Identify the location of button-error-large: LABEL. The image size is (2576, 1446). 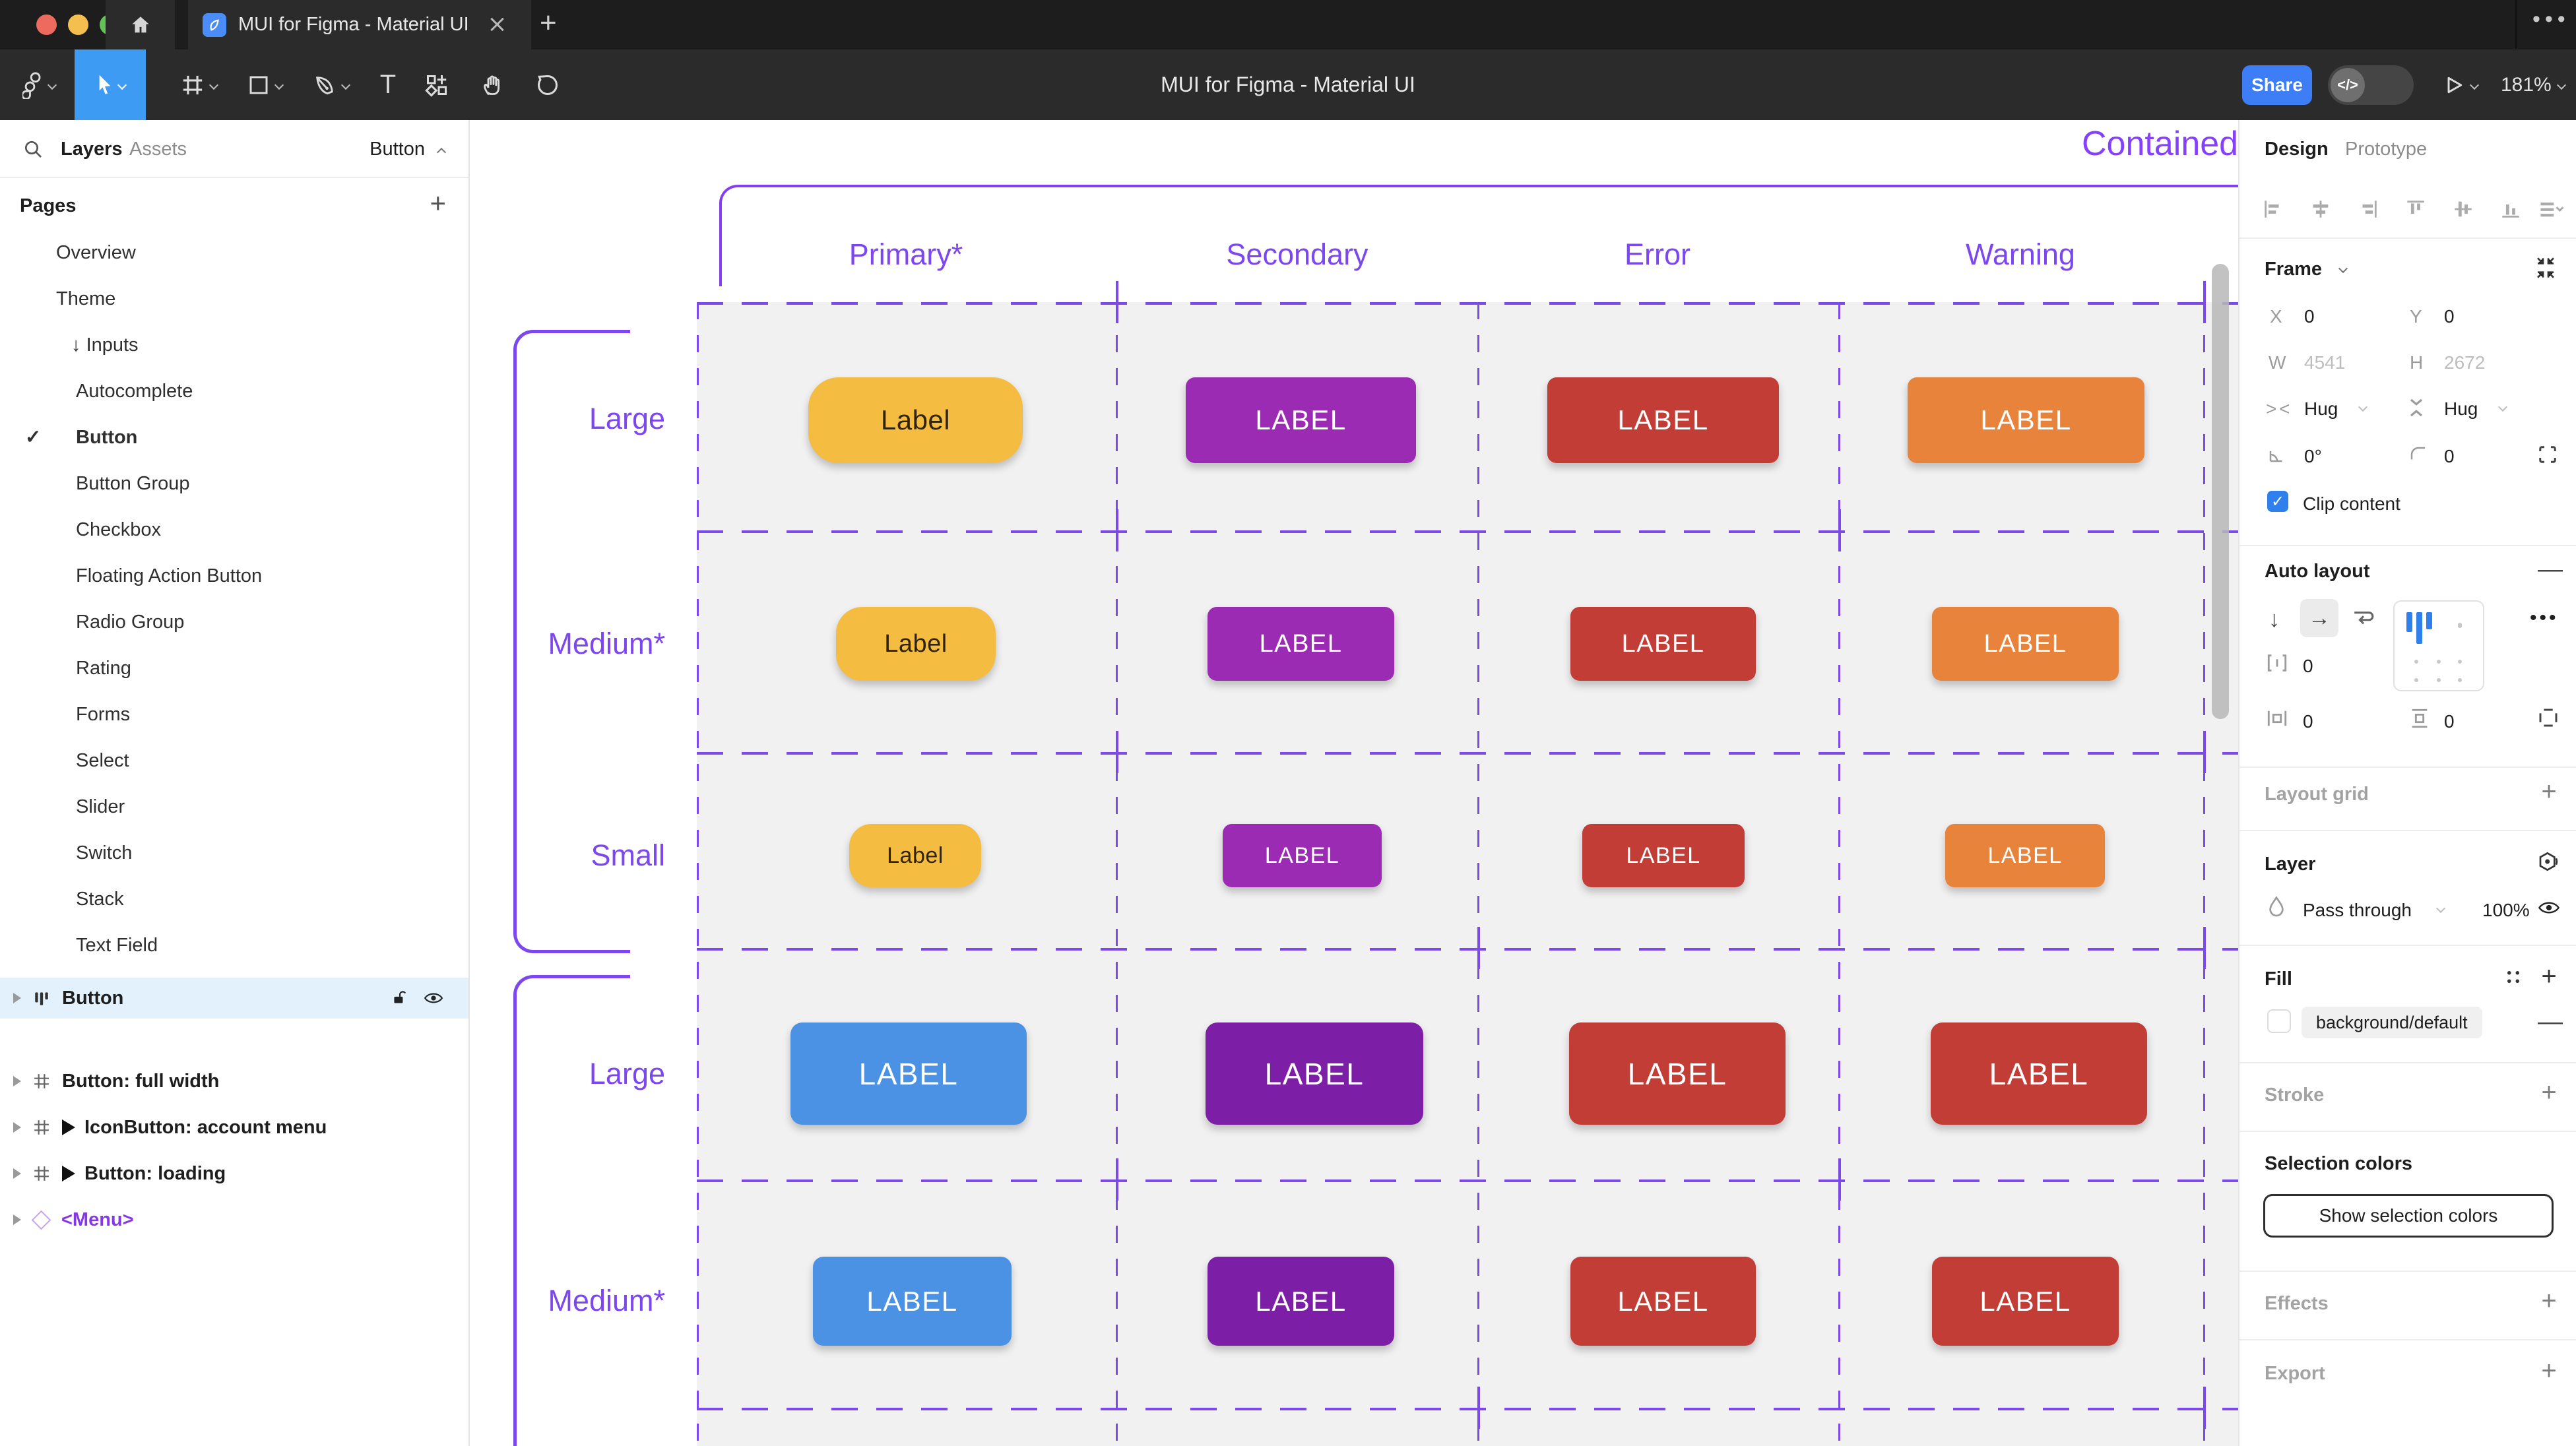
(1663, 420).